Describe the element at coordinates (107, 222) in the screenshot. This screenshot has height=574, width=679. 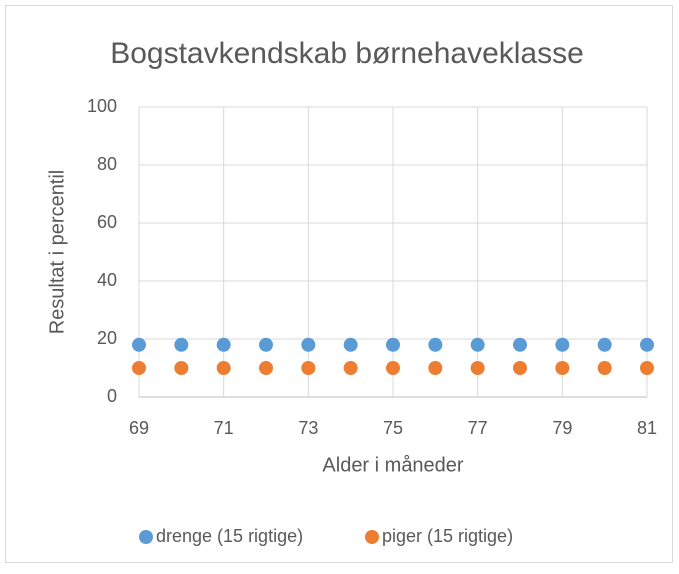
I see `y-tick-label: 60` at that location.